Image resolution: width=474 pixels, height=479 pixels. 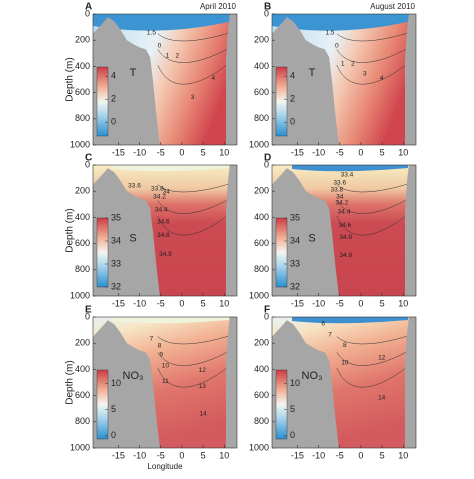 I want to click on contour-label: 34, so click(x=340, y=196).